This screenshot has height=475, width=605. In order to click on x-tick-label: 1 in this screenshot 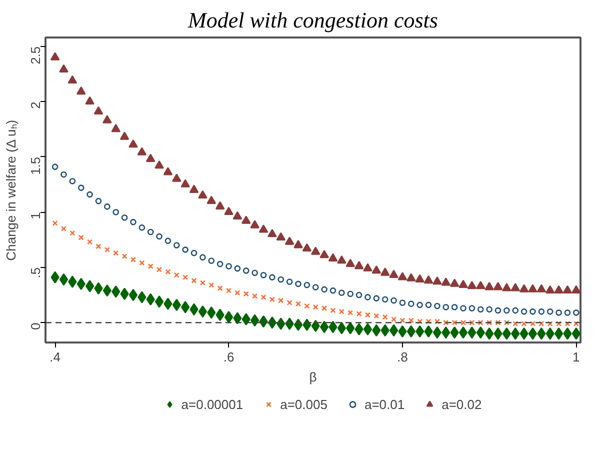, I will do `click(576, 357)`.